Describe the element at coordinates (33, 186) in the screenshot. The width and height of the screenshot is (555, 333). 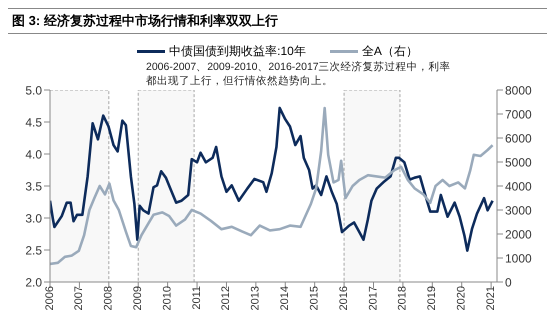
I see `y-tick-label: 3.5` at that location.